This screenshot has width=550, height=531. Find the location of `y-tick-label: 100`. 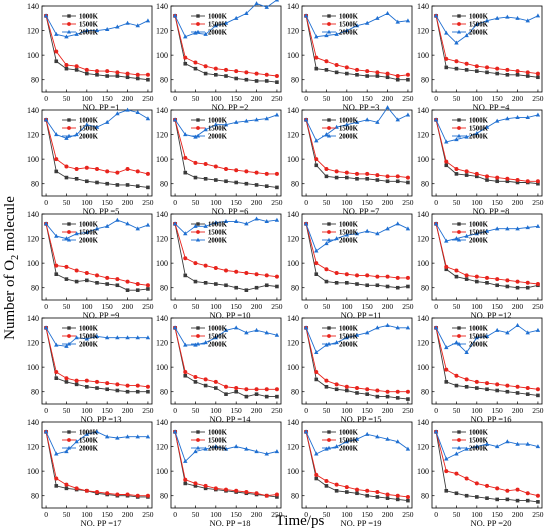

y-tick-label: 100 is located at coordinates (423, 367).